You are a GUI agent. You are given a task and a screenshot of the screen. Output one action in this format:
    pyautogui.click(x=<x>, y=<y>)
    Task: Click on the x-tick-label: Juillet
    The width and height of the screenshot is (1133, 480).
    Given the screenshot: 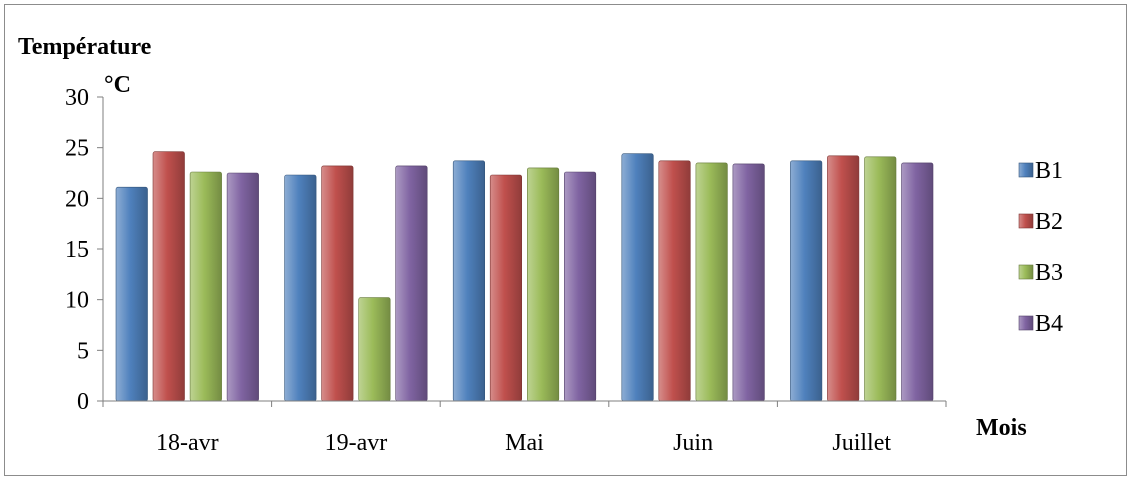 What is the action you would take?
    pyautogui.click(x=861, y=443)
    